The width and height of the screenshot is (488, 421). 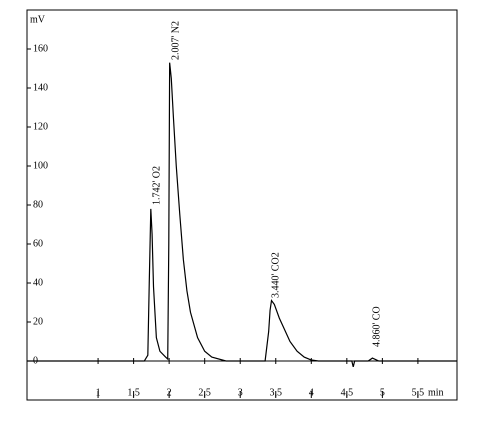 I want to click on peak-annotation: 1.742' O2, so click(x=156, y=185).